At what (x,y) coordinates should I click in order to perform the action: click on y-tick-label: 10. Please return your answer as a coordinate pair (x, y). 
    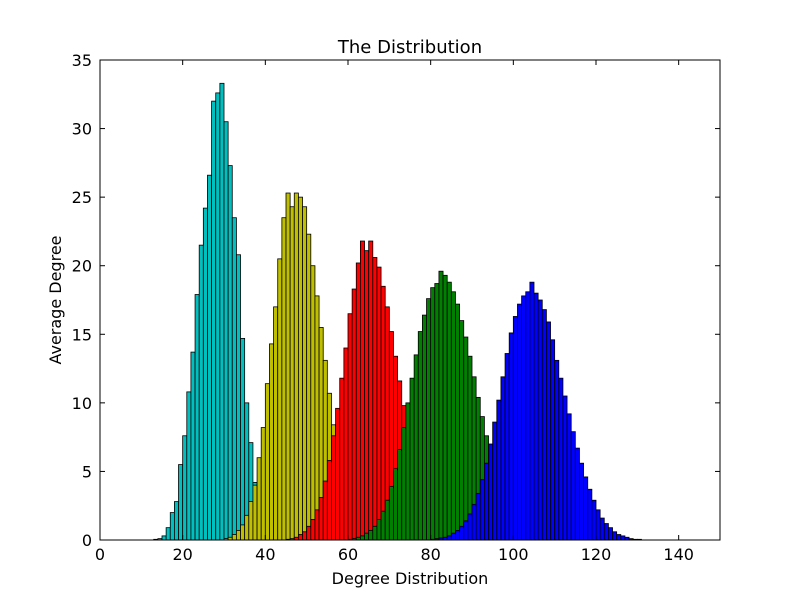
    Looking at the image, I should click on (82, 403).